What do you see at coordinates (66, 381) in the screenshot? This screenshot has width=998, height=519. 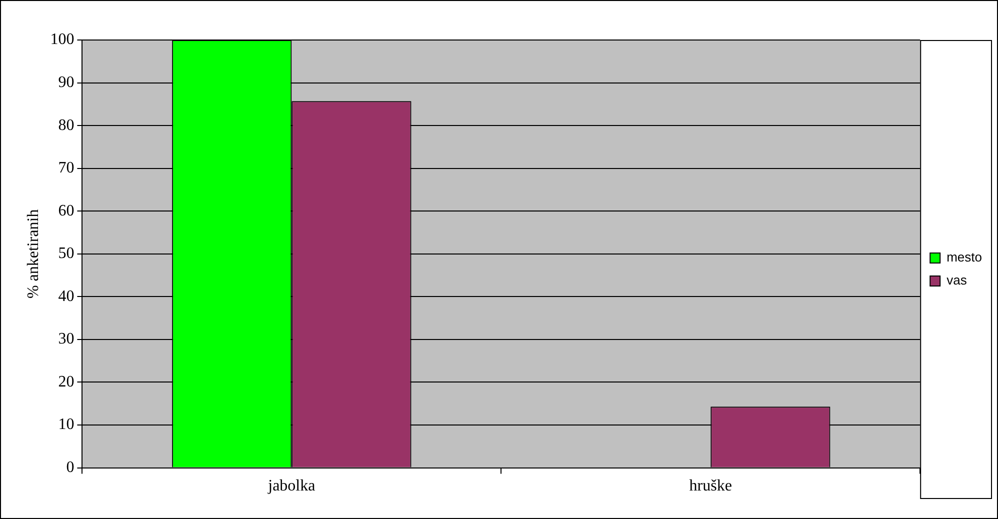 I see `y-tick-label: 20` at bounding box center [66, 381].